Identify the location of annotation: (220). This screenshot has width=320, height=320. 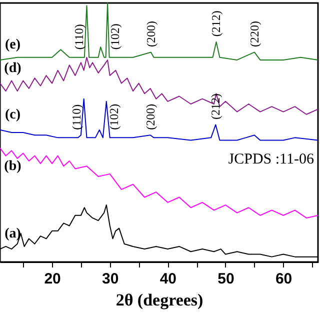
(254, 34).